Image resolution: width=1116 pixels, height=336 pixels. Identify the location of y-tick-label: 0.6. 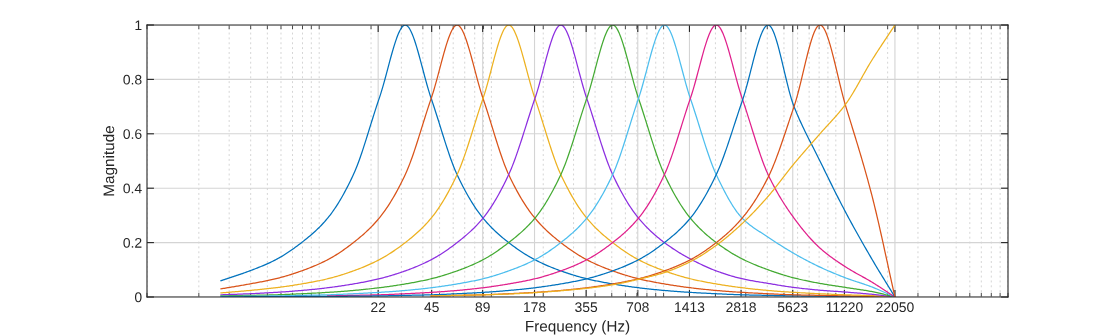
(132, 134).